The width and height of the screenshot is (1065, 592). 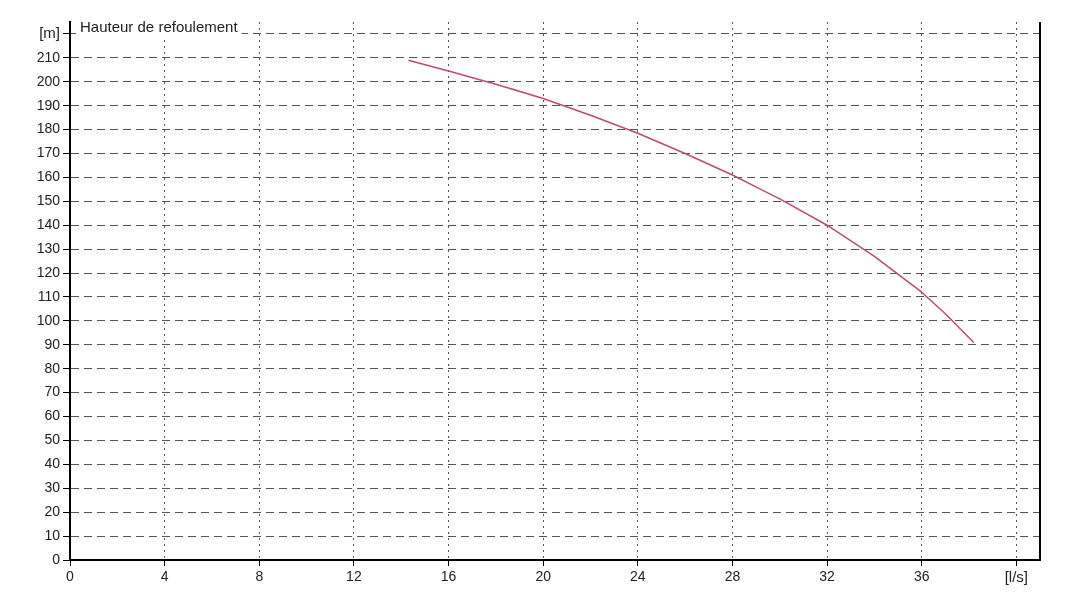 What do you see at coordinates (48, 80) in the screenshot?
I see `y-tick-label: 200` at bounding box center [48, 80].